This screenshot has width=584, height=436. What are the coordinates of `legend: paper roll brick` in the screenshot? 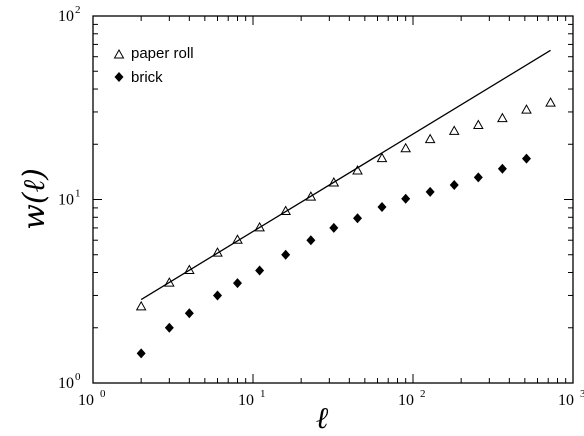 It's located at (153, 65).